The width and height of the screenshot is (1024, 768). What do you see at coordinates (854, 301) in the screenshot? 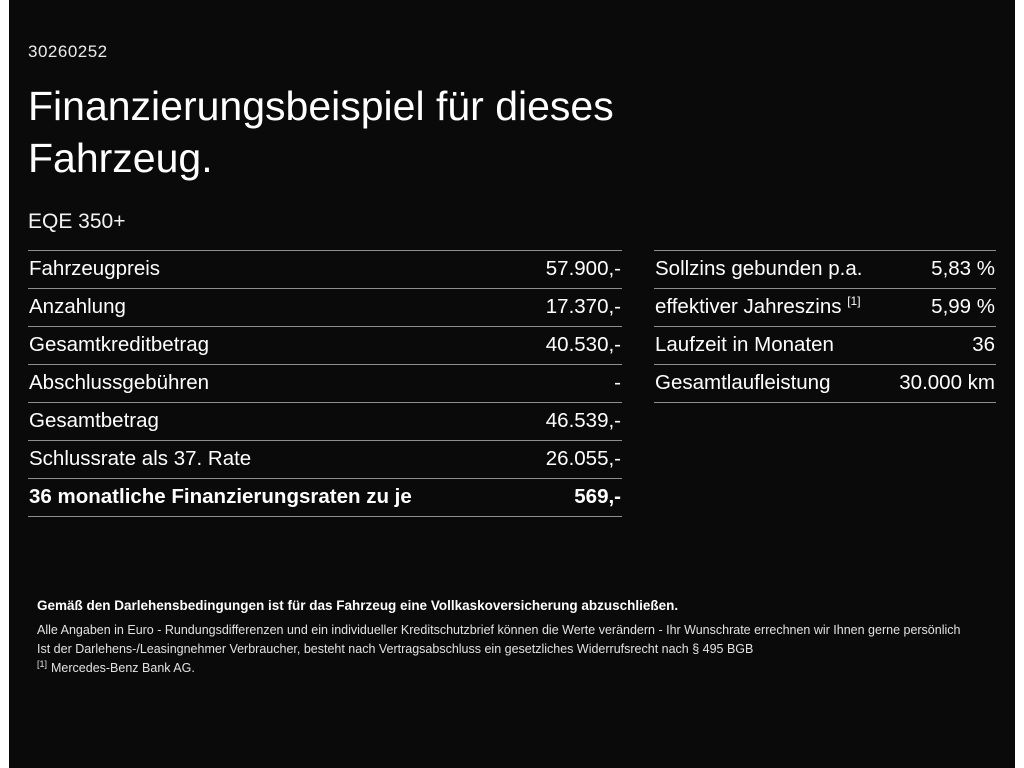
I see `footnote-reference: [1]` at bounding box center [854, 301].